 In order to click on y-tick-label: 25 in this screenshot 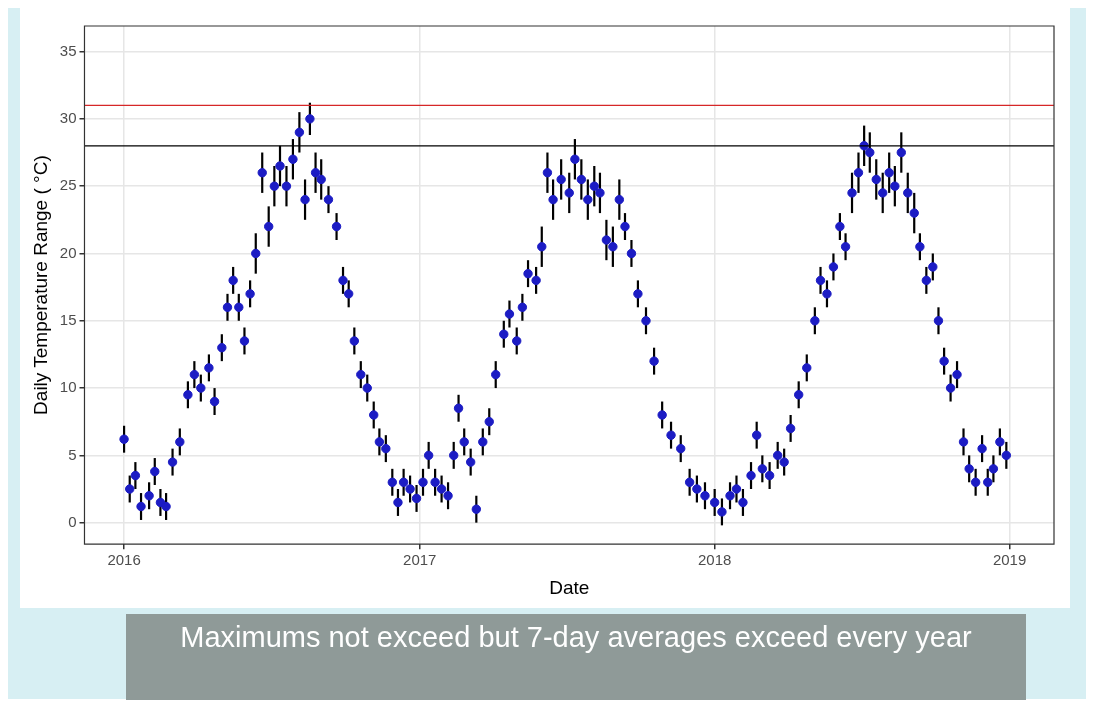, I will do `click(68, 185)`.